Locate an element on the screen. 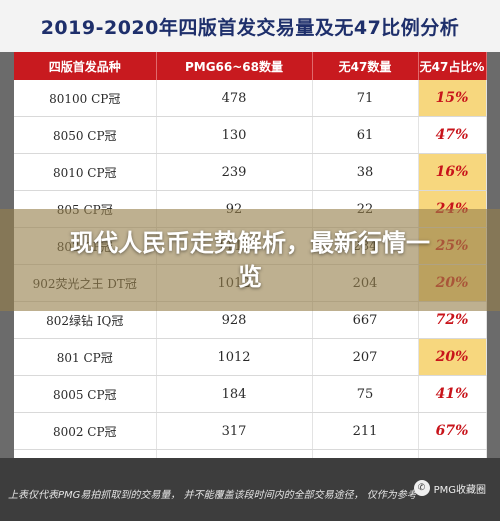 This screenshot has width=500, height=521. cell-no47-count: 71 is located at coordinates (365, 98).